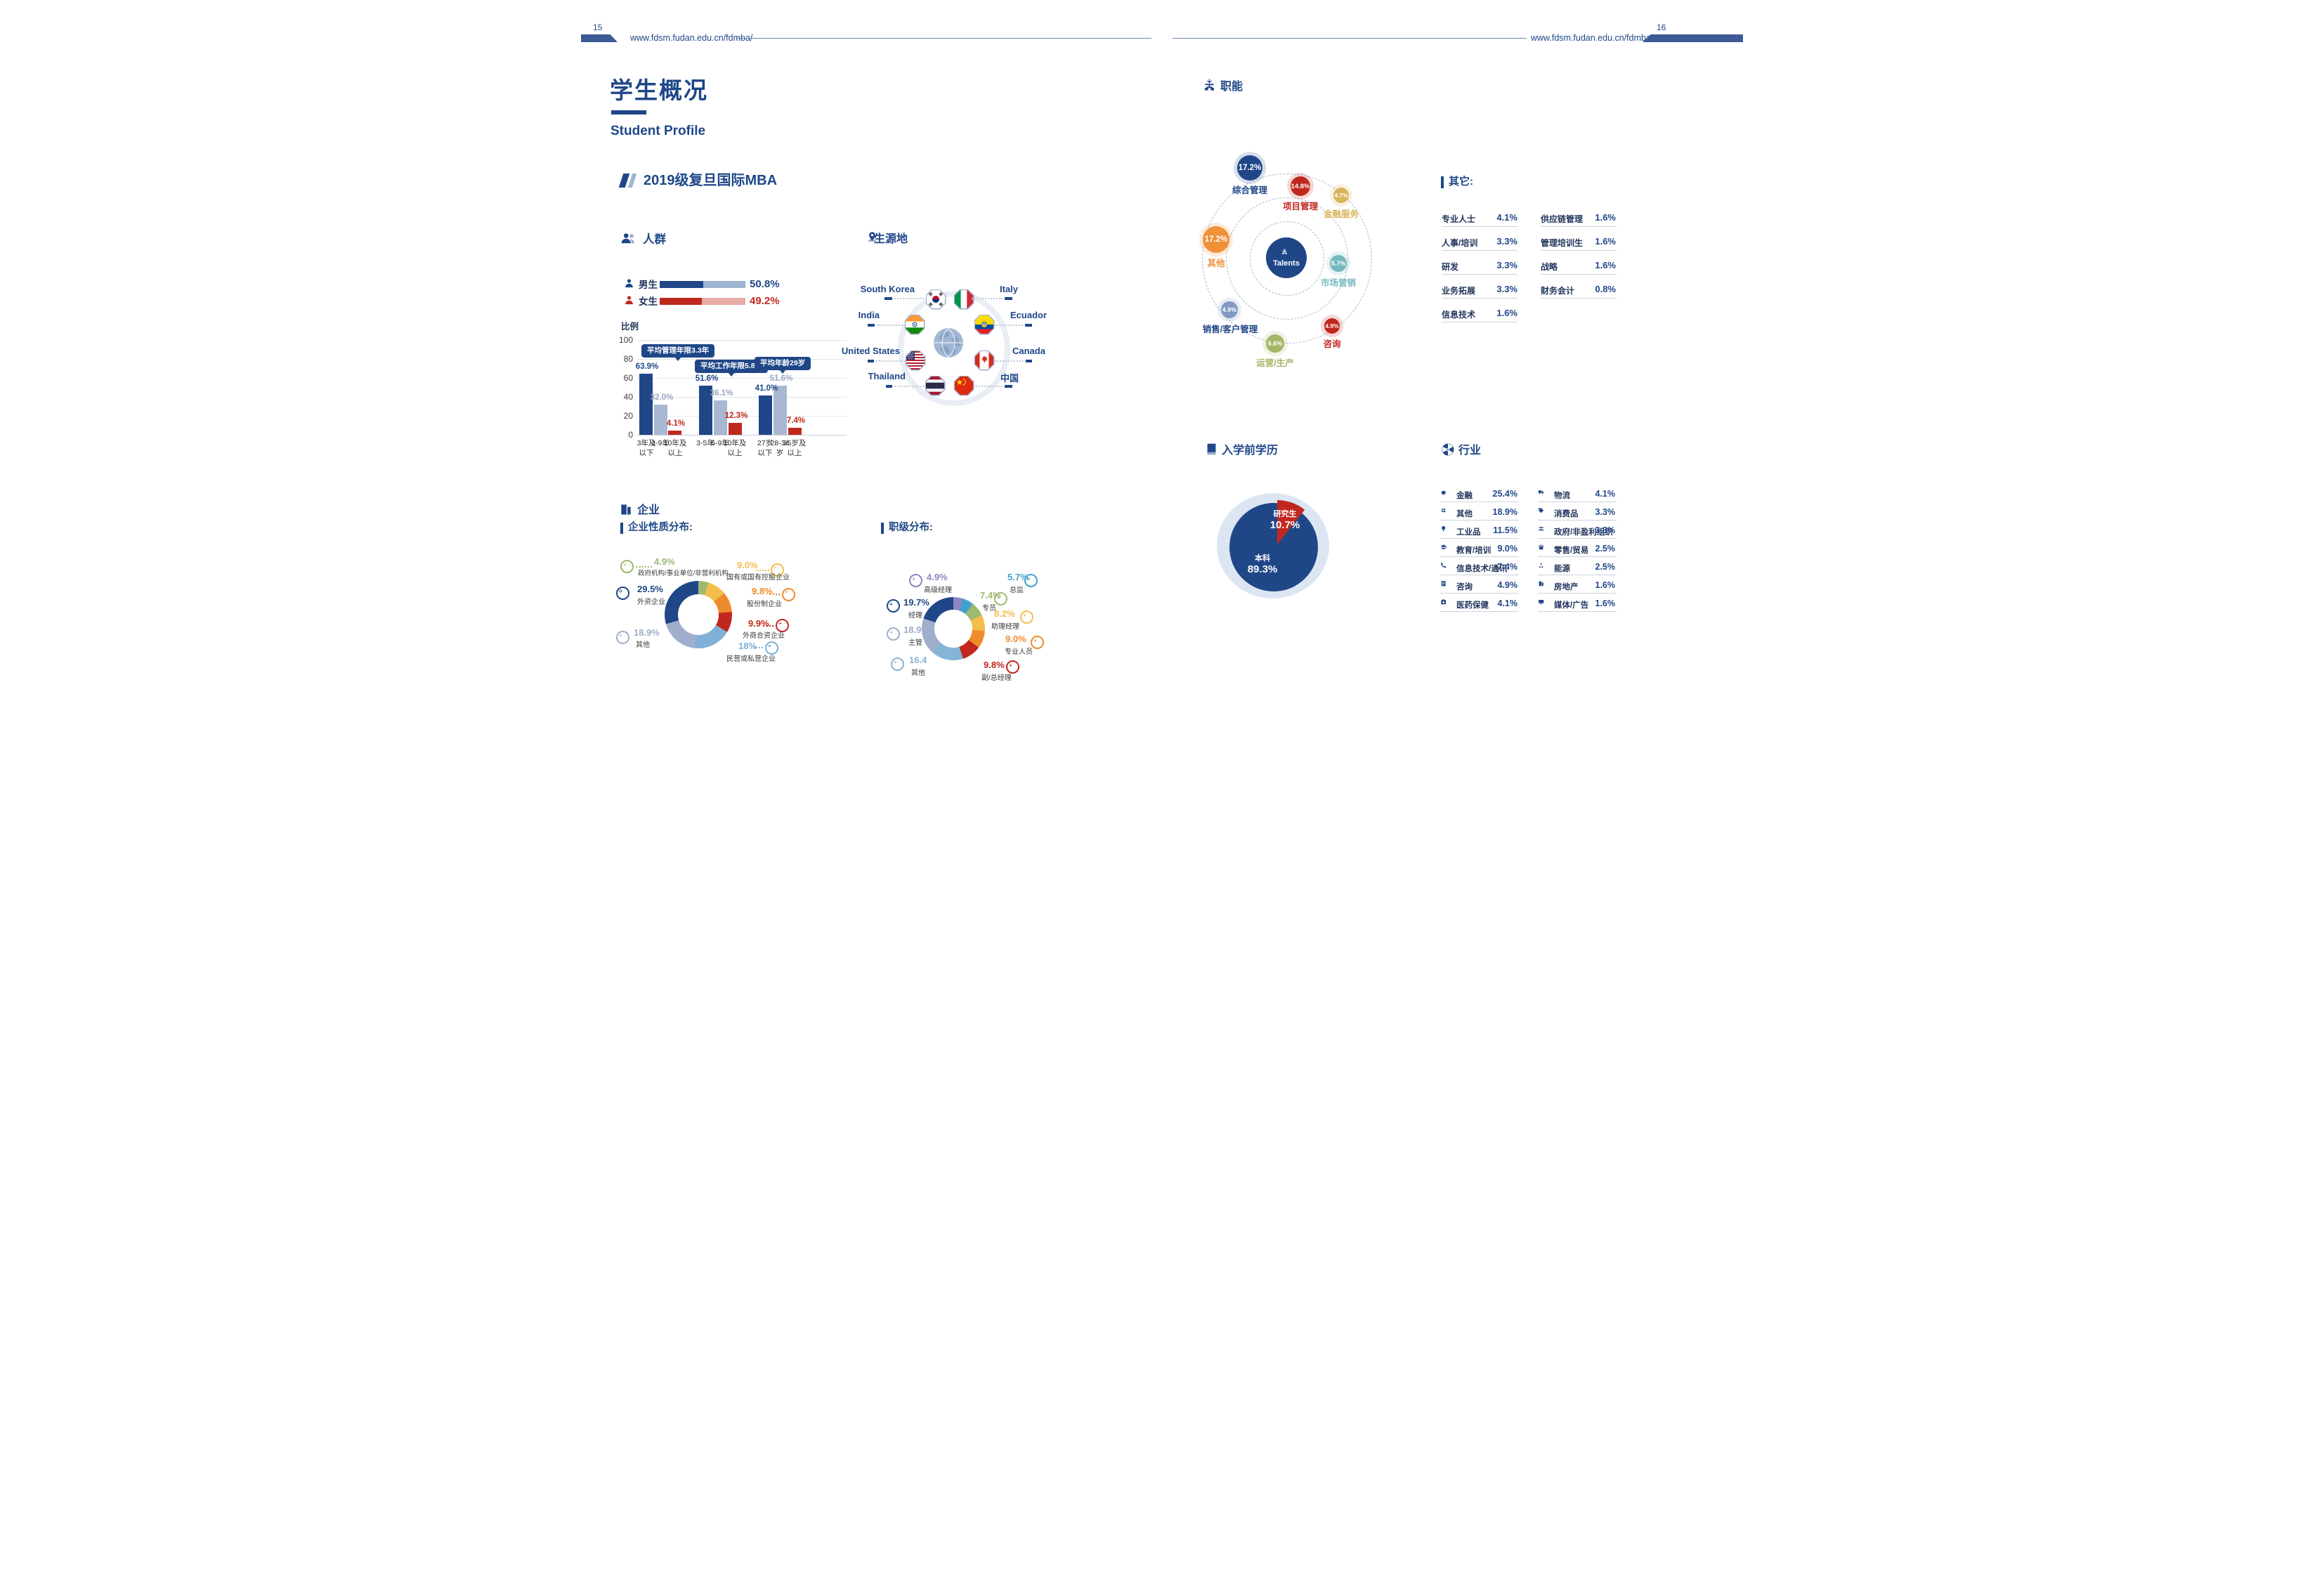  What do you see at coordinates (632, 181) in the screenshot?
I see `slash-icon-light` at bounding box center [632, 181].